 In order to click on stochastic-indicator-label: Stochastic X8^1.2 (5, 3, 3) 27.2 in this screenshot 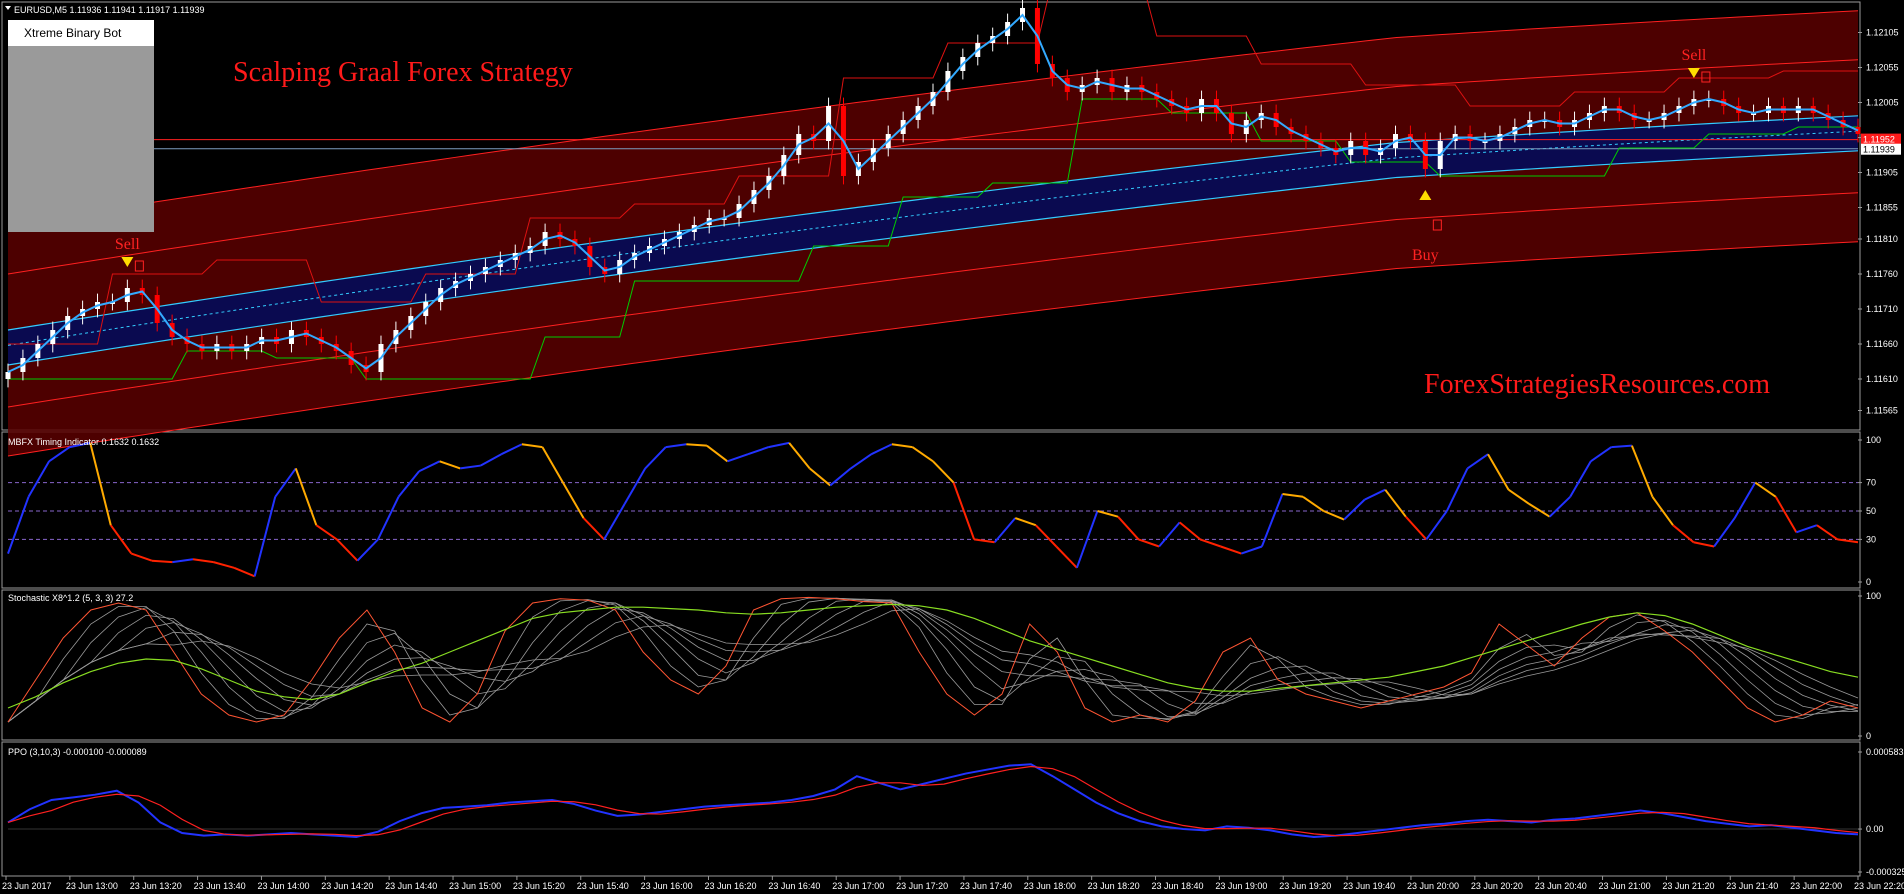, I will do `click(70, 598)`.